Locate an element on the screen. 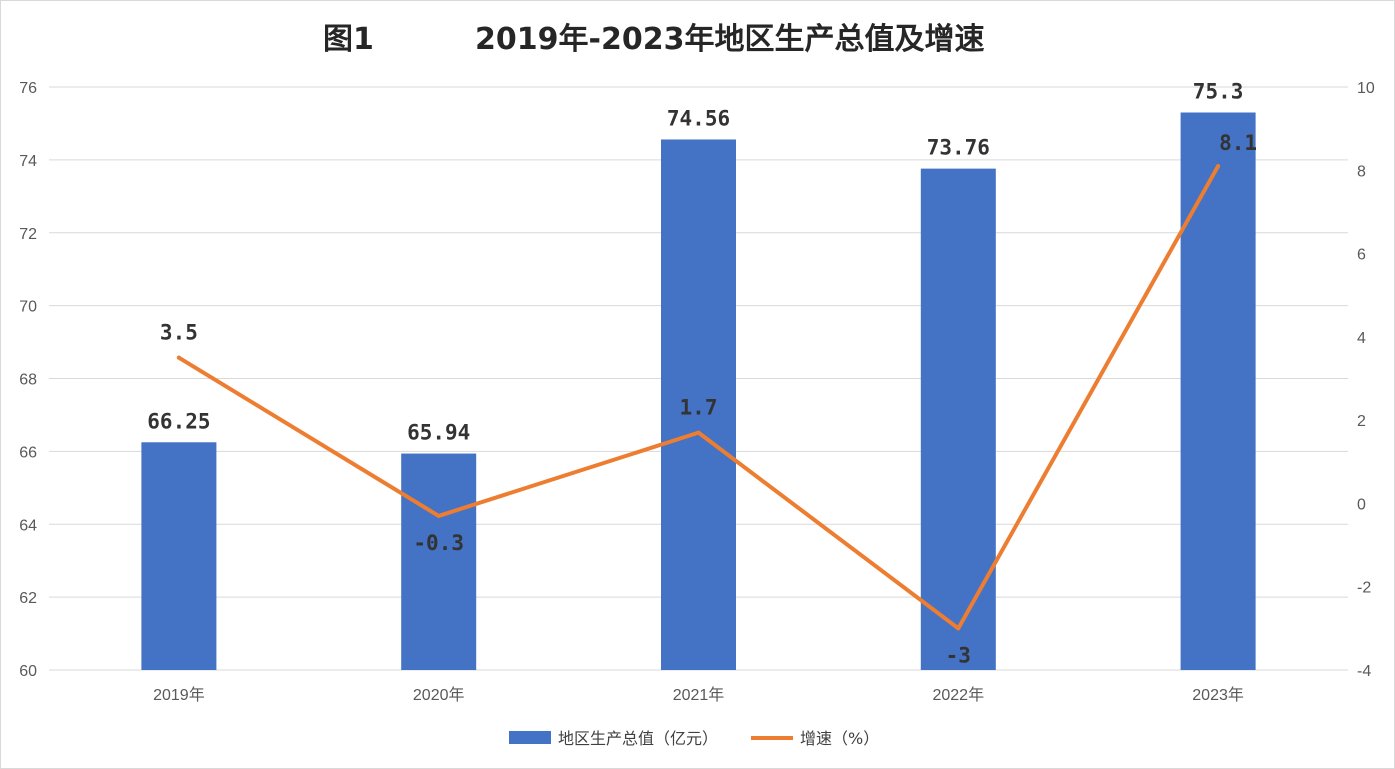  legend: 地区生产总值（亿元） 增速（%） is located at coordinates (694, 738).